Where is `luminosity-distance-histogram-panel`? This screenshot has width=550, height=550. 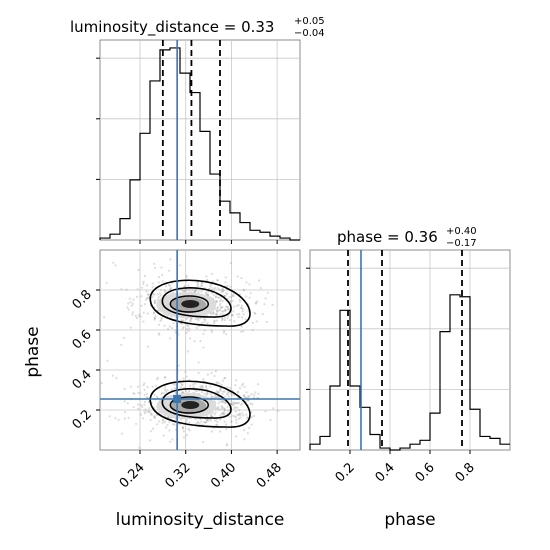
luminosity-distance-histogram-panel is located at coordinates (198, 141).